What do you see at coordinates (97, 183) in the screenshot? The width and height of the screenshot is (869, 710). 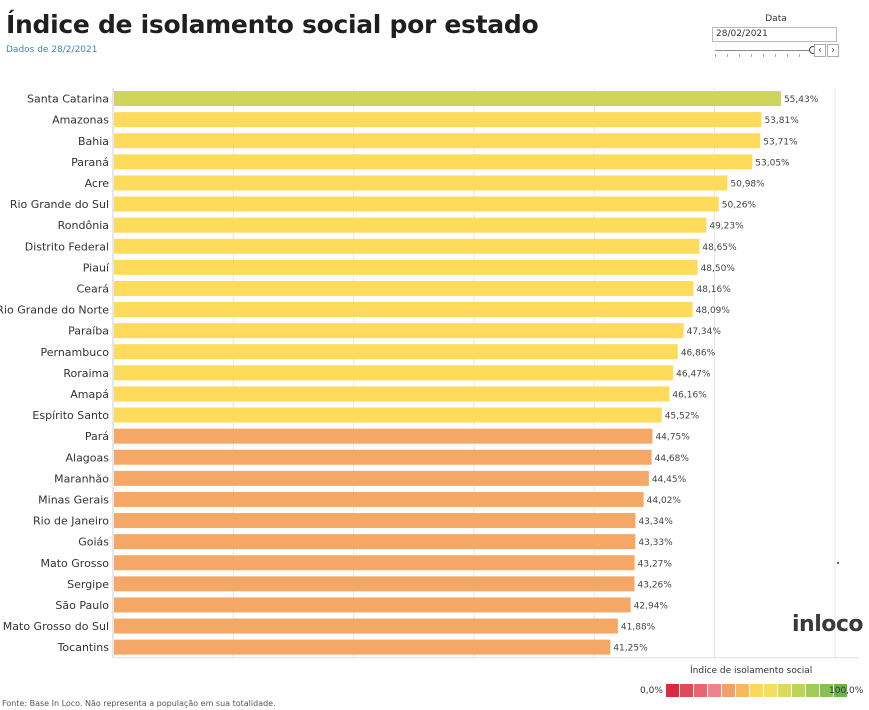 I see `category-label: Acre` at bounding box center [97, 183].